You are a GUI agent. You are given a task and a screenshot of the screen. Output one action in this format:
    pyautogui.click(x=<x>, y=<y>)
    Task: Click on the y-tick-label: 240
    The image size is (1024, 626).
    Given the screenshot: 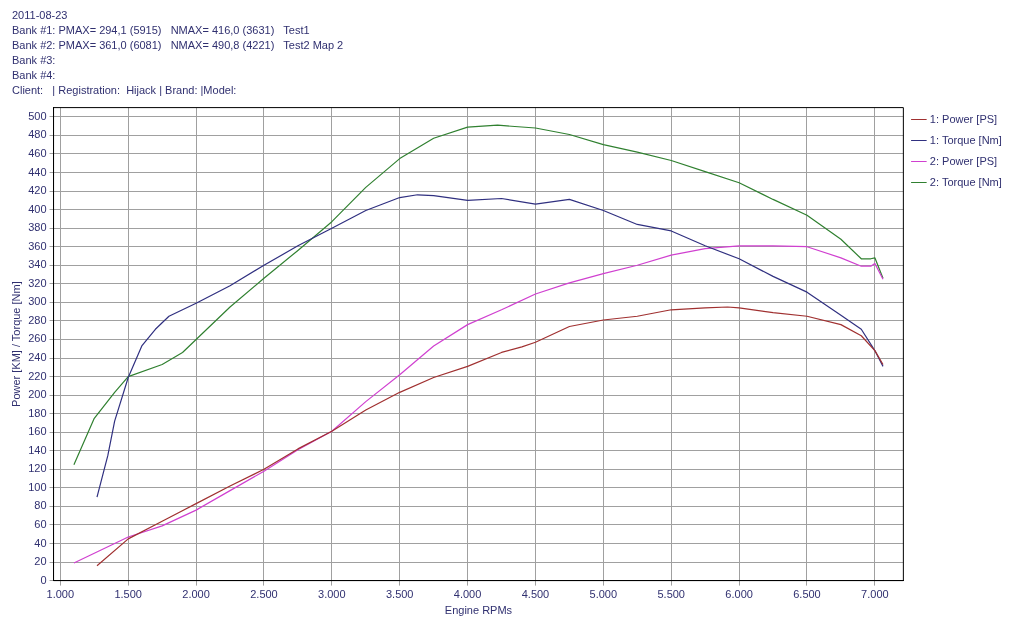 What is the action you would take?
    pyautogui.click(x=37, y=357)
    